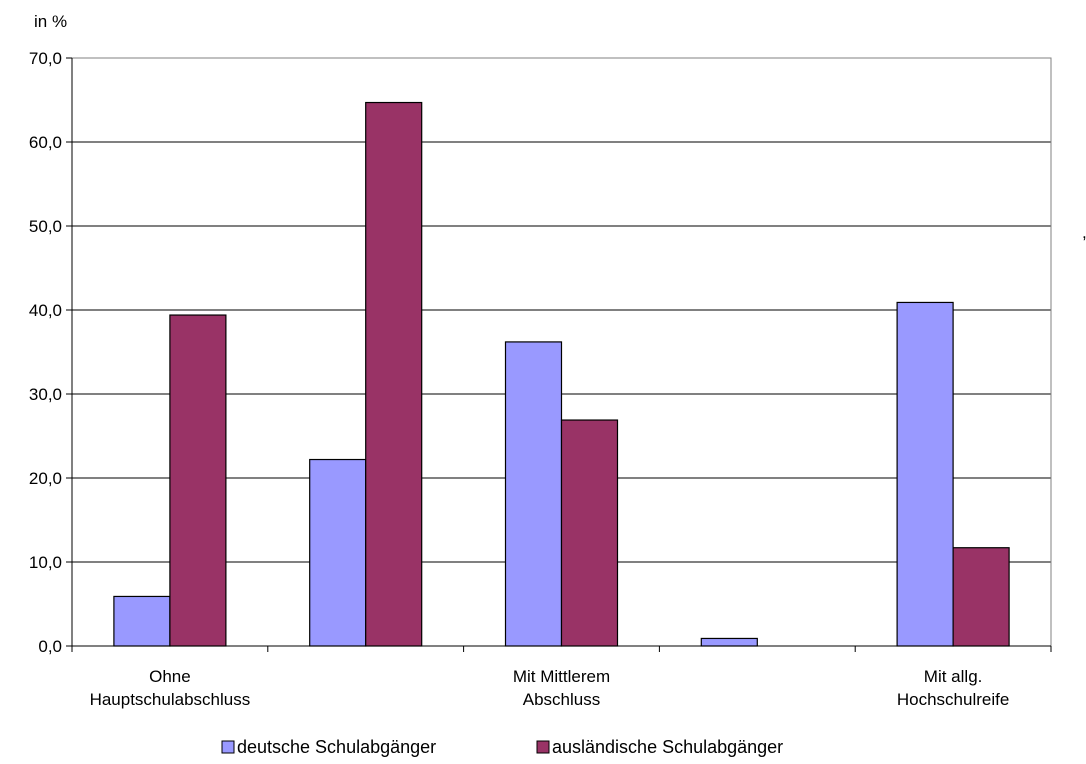  Describe the element at coordinates (953, 699) in the screenshot. I see `x-category-label: Hochschulreife` at that location.